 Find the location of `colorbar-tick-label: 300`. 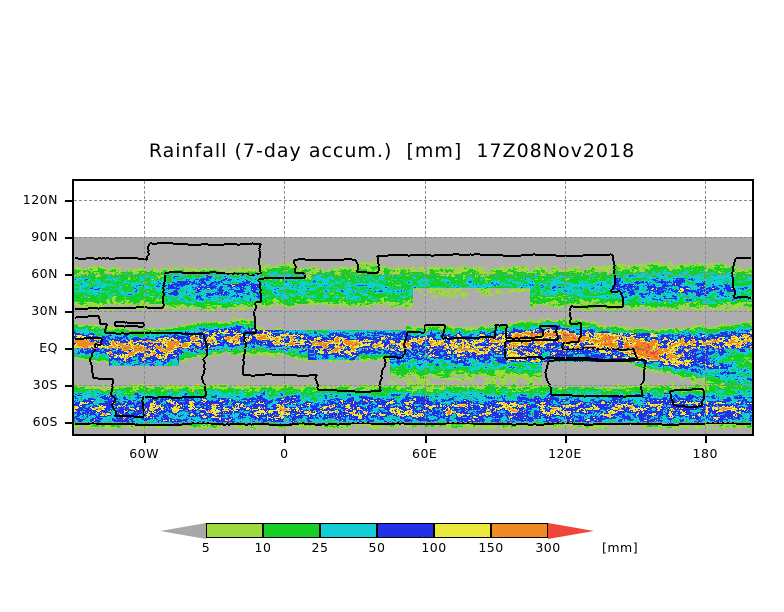

colorbar-tick-label: 300 is located at coordinates (548, 547).